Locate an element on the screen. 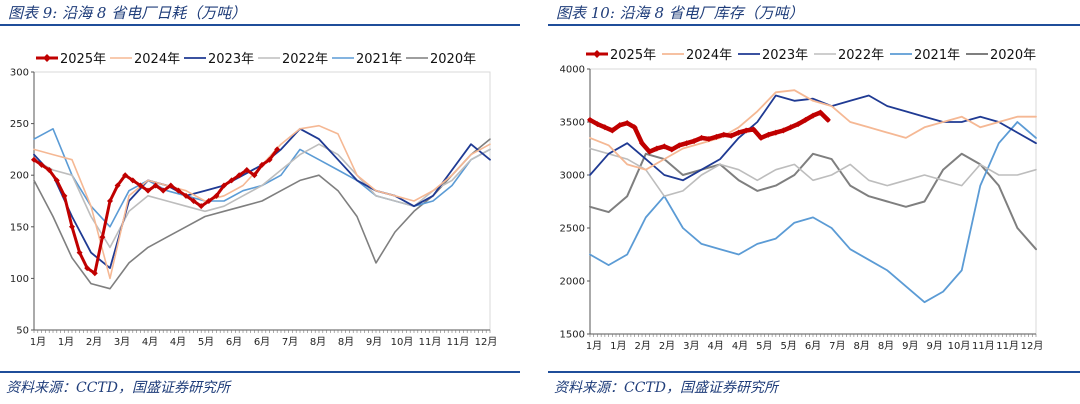 The height and width of the screenshot is (404, 1080). y-tick-label: 2500 is located at coordinates (572, 229).